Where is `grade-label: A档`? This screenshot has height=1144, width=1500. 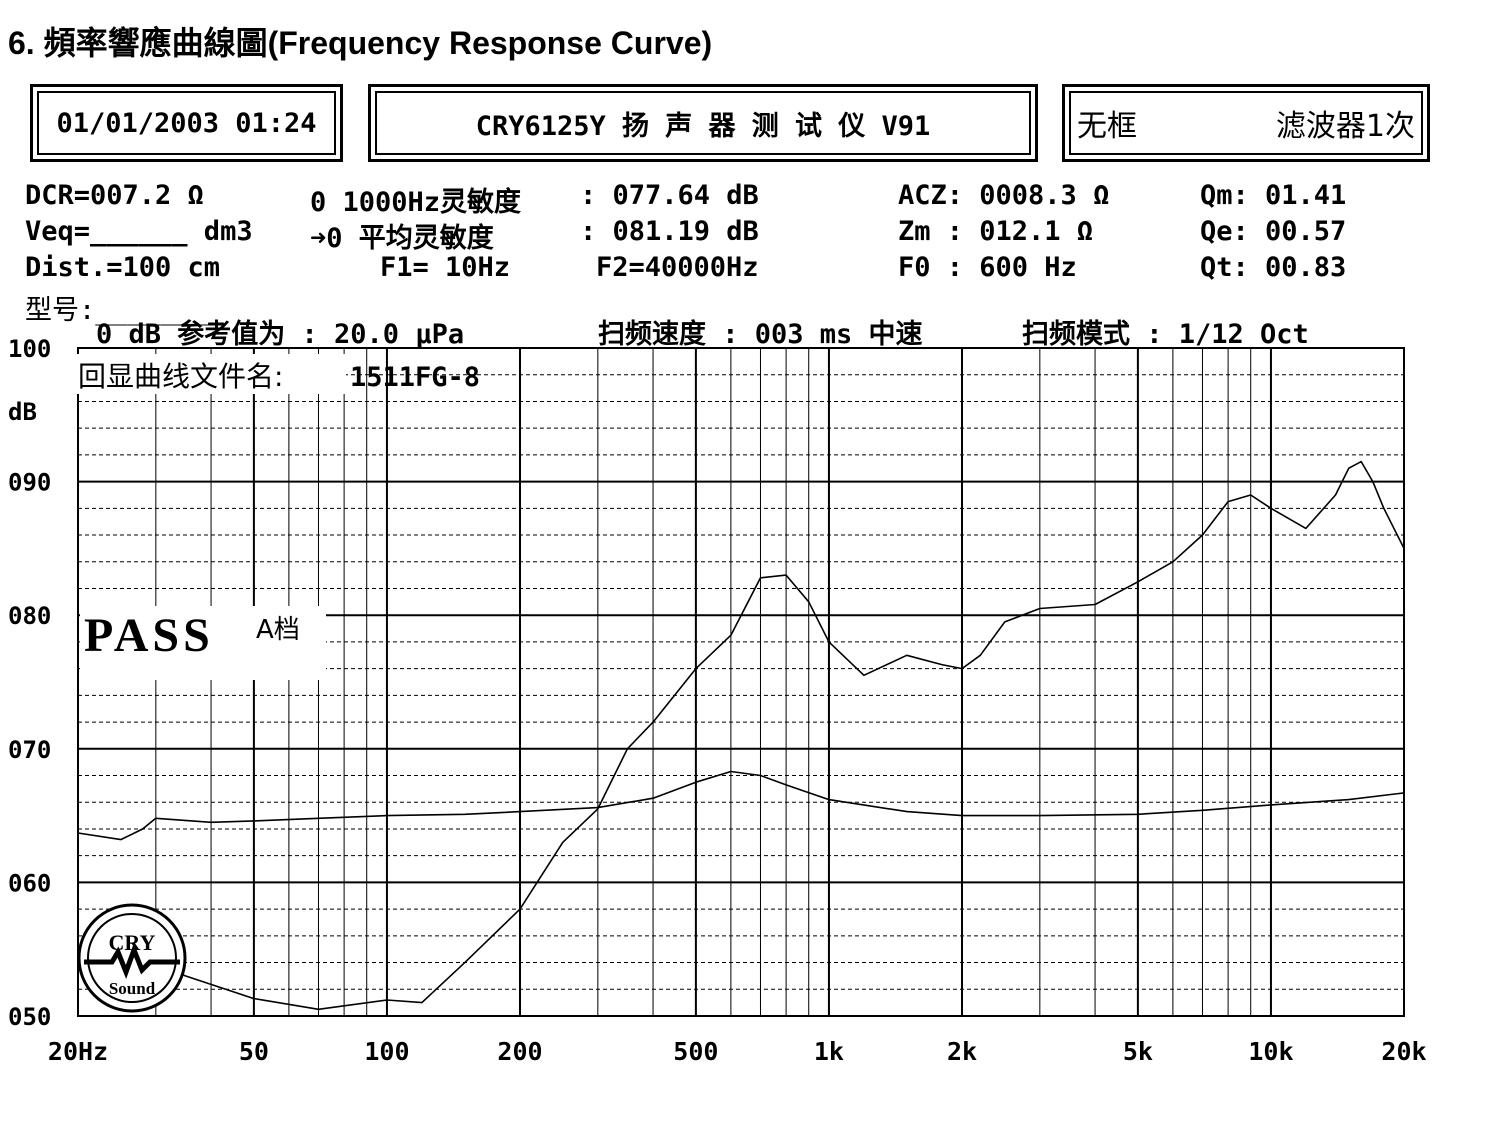 grade-label: A档 is located at coordinates (278, 630).